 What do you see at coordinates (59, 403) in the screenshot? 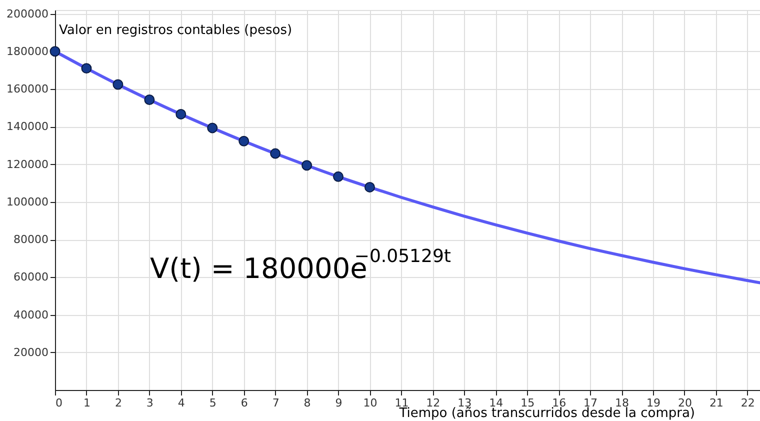
I see `x-tick-label: 0` at bounding box center [59, 403].